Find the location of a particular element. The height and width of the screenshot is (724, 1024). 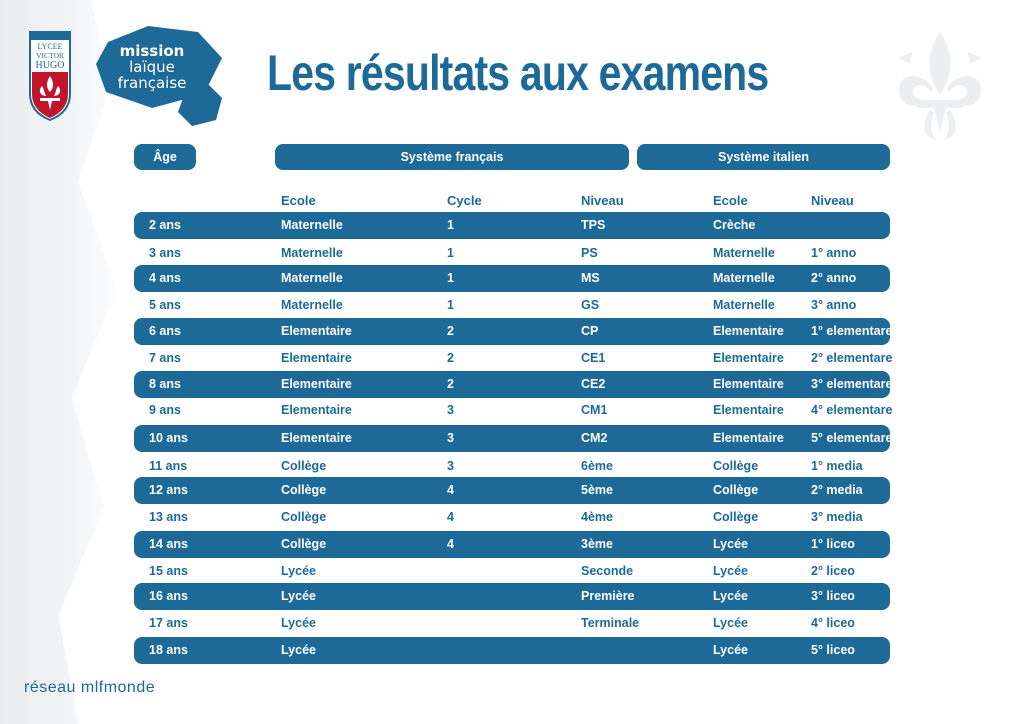

crest-text-line-3: HUGO is located at coordinates (50, 65).